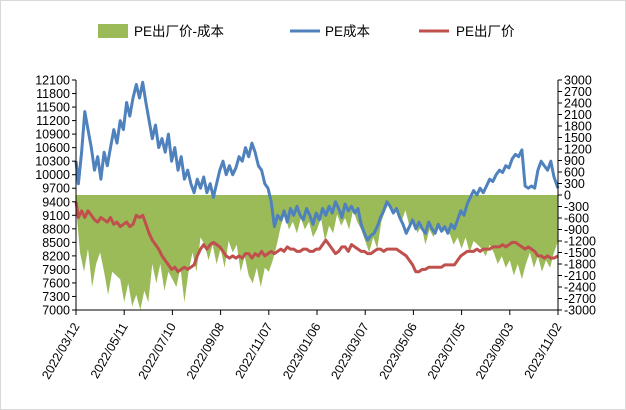 The height and width of the screenshot is (410, 626). Describe the element at coordinates (580, 253) in the screenshot. I see `y-right-tick-label: -1500` at that location.